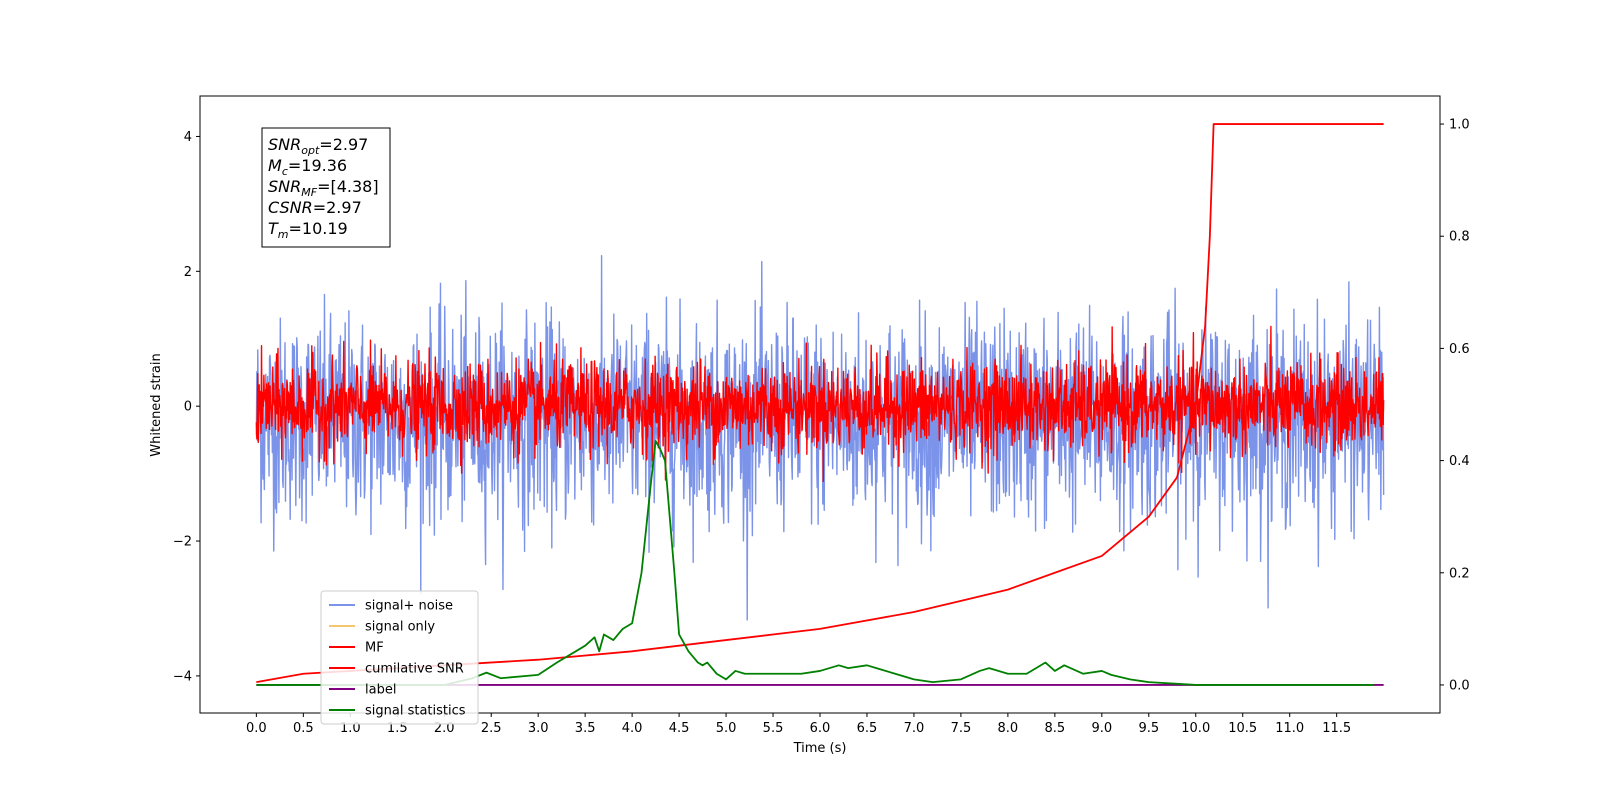 The height and width of the screenshot is (800, 1600). Describe the element at coordinates (1195, 728) in the screenshot. I see `x-tick-label: 10.0` at that location.